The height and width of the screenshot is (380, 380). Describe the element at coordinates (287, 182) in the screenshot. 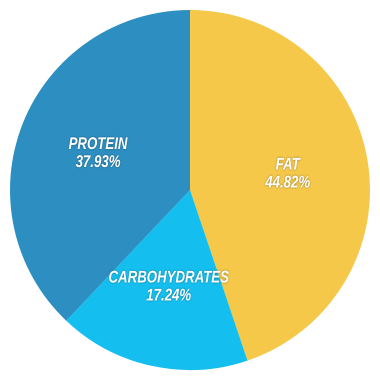

I see `data-label: 44.82%` at that location.